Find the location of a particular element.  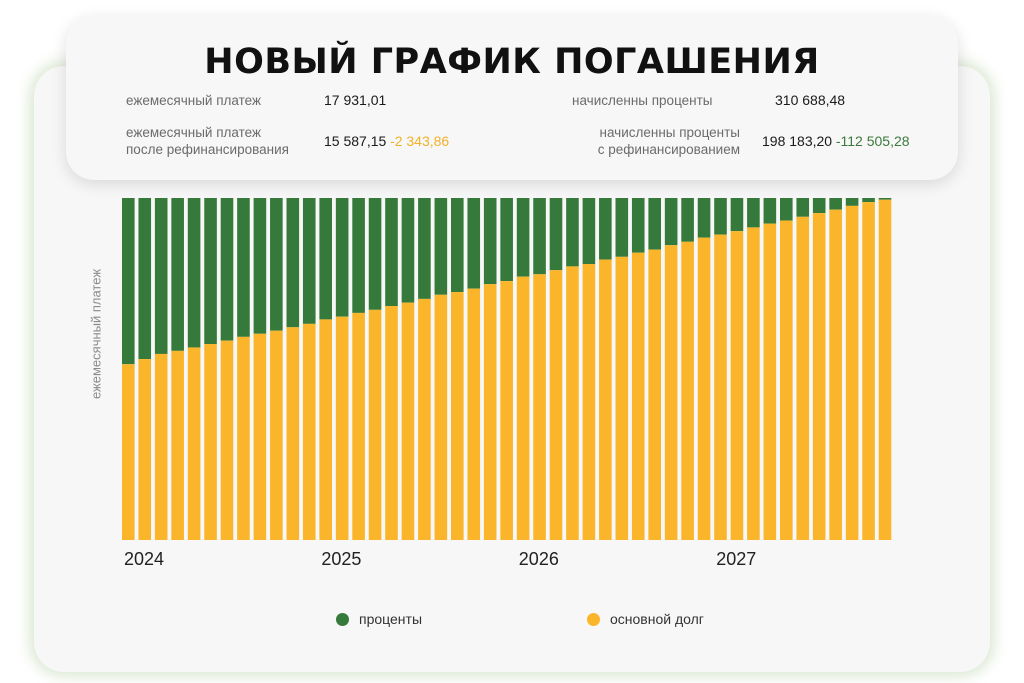

monthly-payment-label: ежемесячный платеж is located at coordinates (194, 100).